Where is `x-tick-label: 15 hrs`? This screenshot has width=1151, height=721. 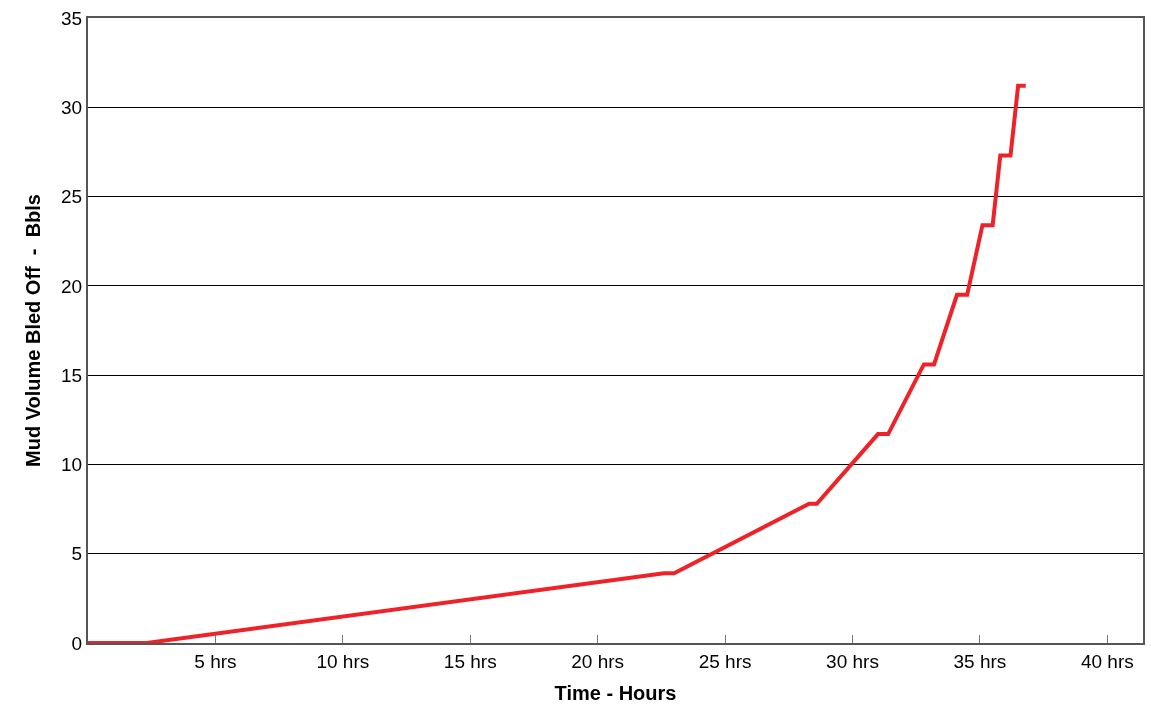
x-tick-label: 15 hrs is located at coordinates (470, 661).